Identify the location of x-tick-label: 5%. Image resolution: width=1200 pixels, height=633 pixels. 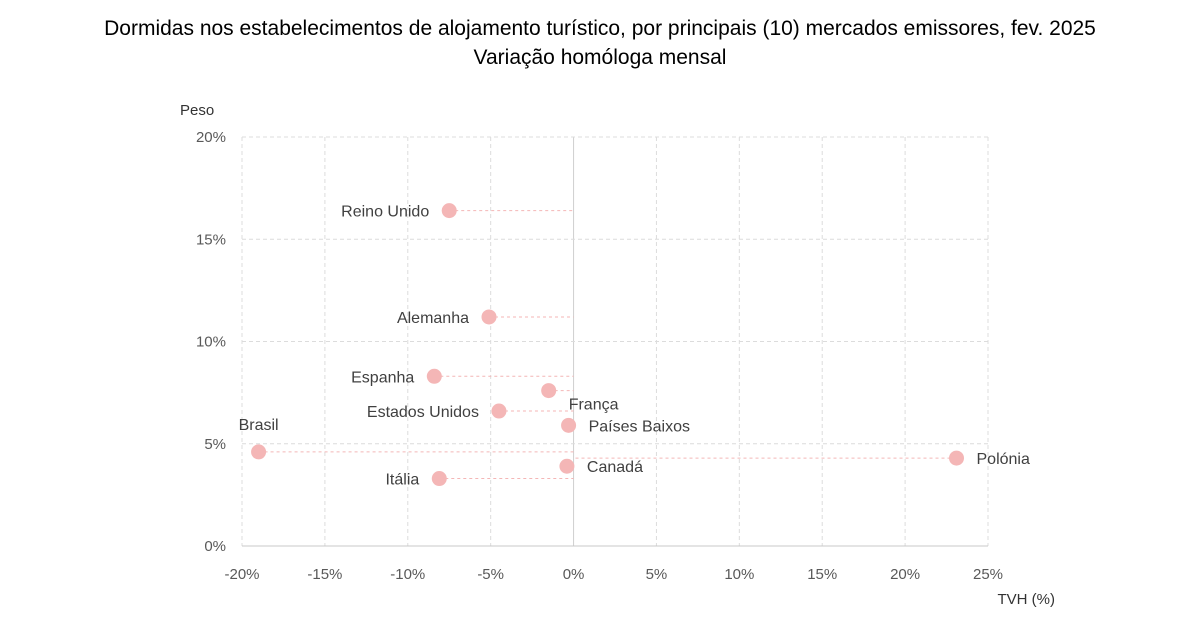
(657, 574).